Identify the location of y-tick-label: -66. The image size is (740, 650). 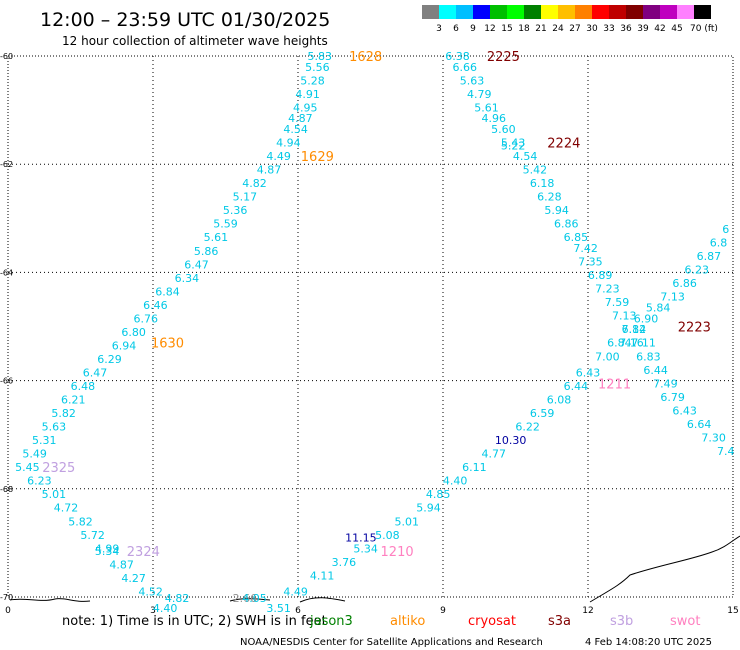
(6, 381).